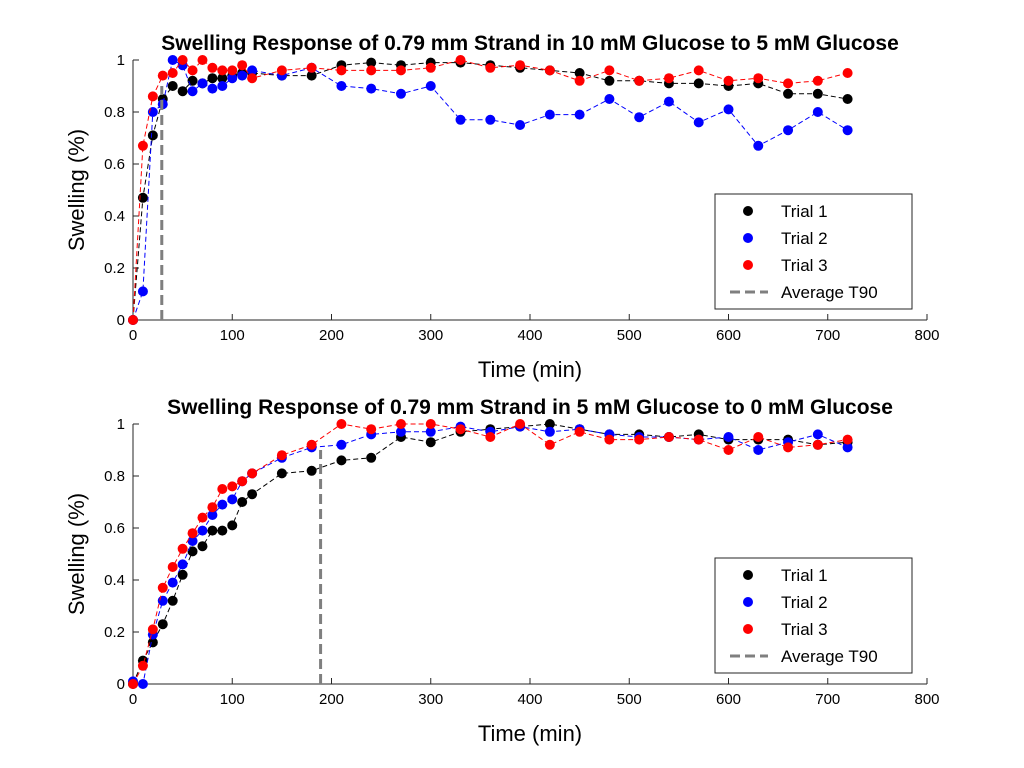 Image resolution: width=1024 pixels, height=768 pixels. What do you see at coordinates (804, 629) in the screenshot?
I see `legend-label: Trial 3` at bounding box center [804, 629].